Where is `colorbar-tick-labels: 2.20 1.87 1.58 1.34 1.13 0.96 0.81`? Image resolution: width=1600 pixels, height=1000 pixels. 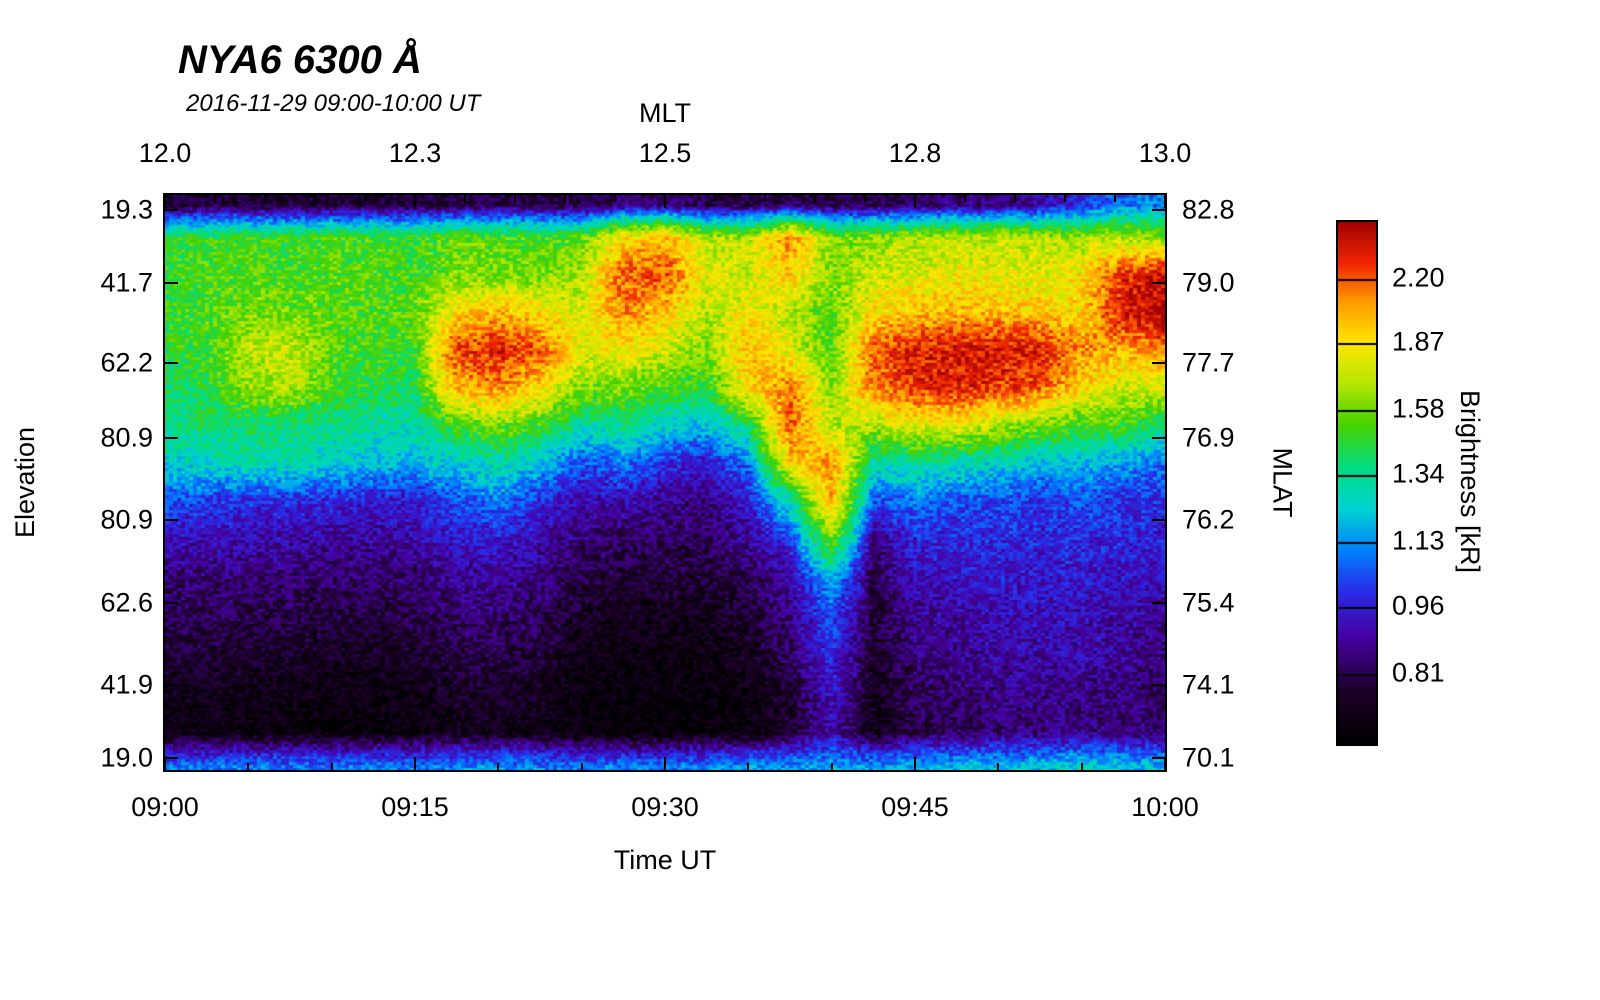
colorbar-tick-labels: 2.20 1.87 1.58 1.34 1.13 0.96 0.81 is located at coordinates (1437, 481).